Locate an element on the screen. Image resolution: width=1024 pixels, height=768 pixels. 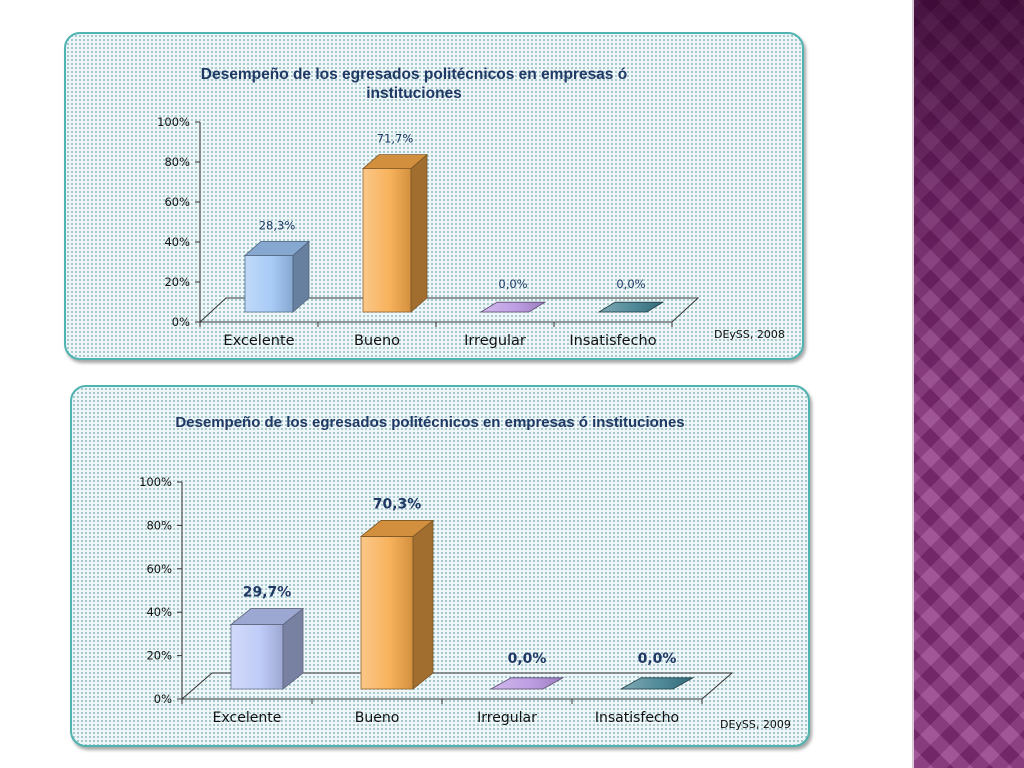
data-label: 29,7% is located at coordinates (267, 593).